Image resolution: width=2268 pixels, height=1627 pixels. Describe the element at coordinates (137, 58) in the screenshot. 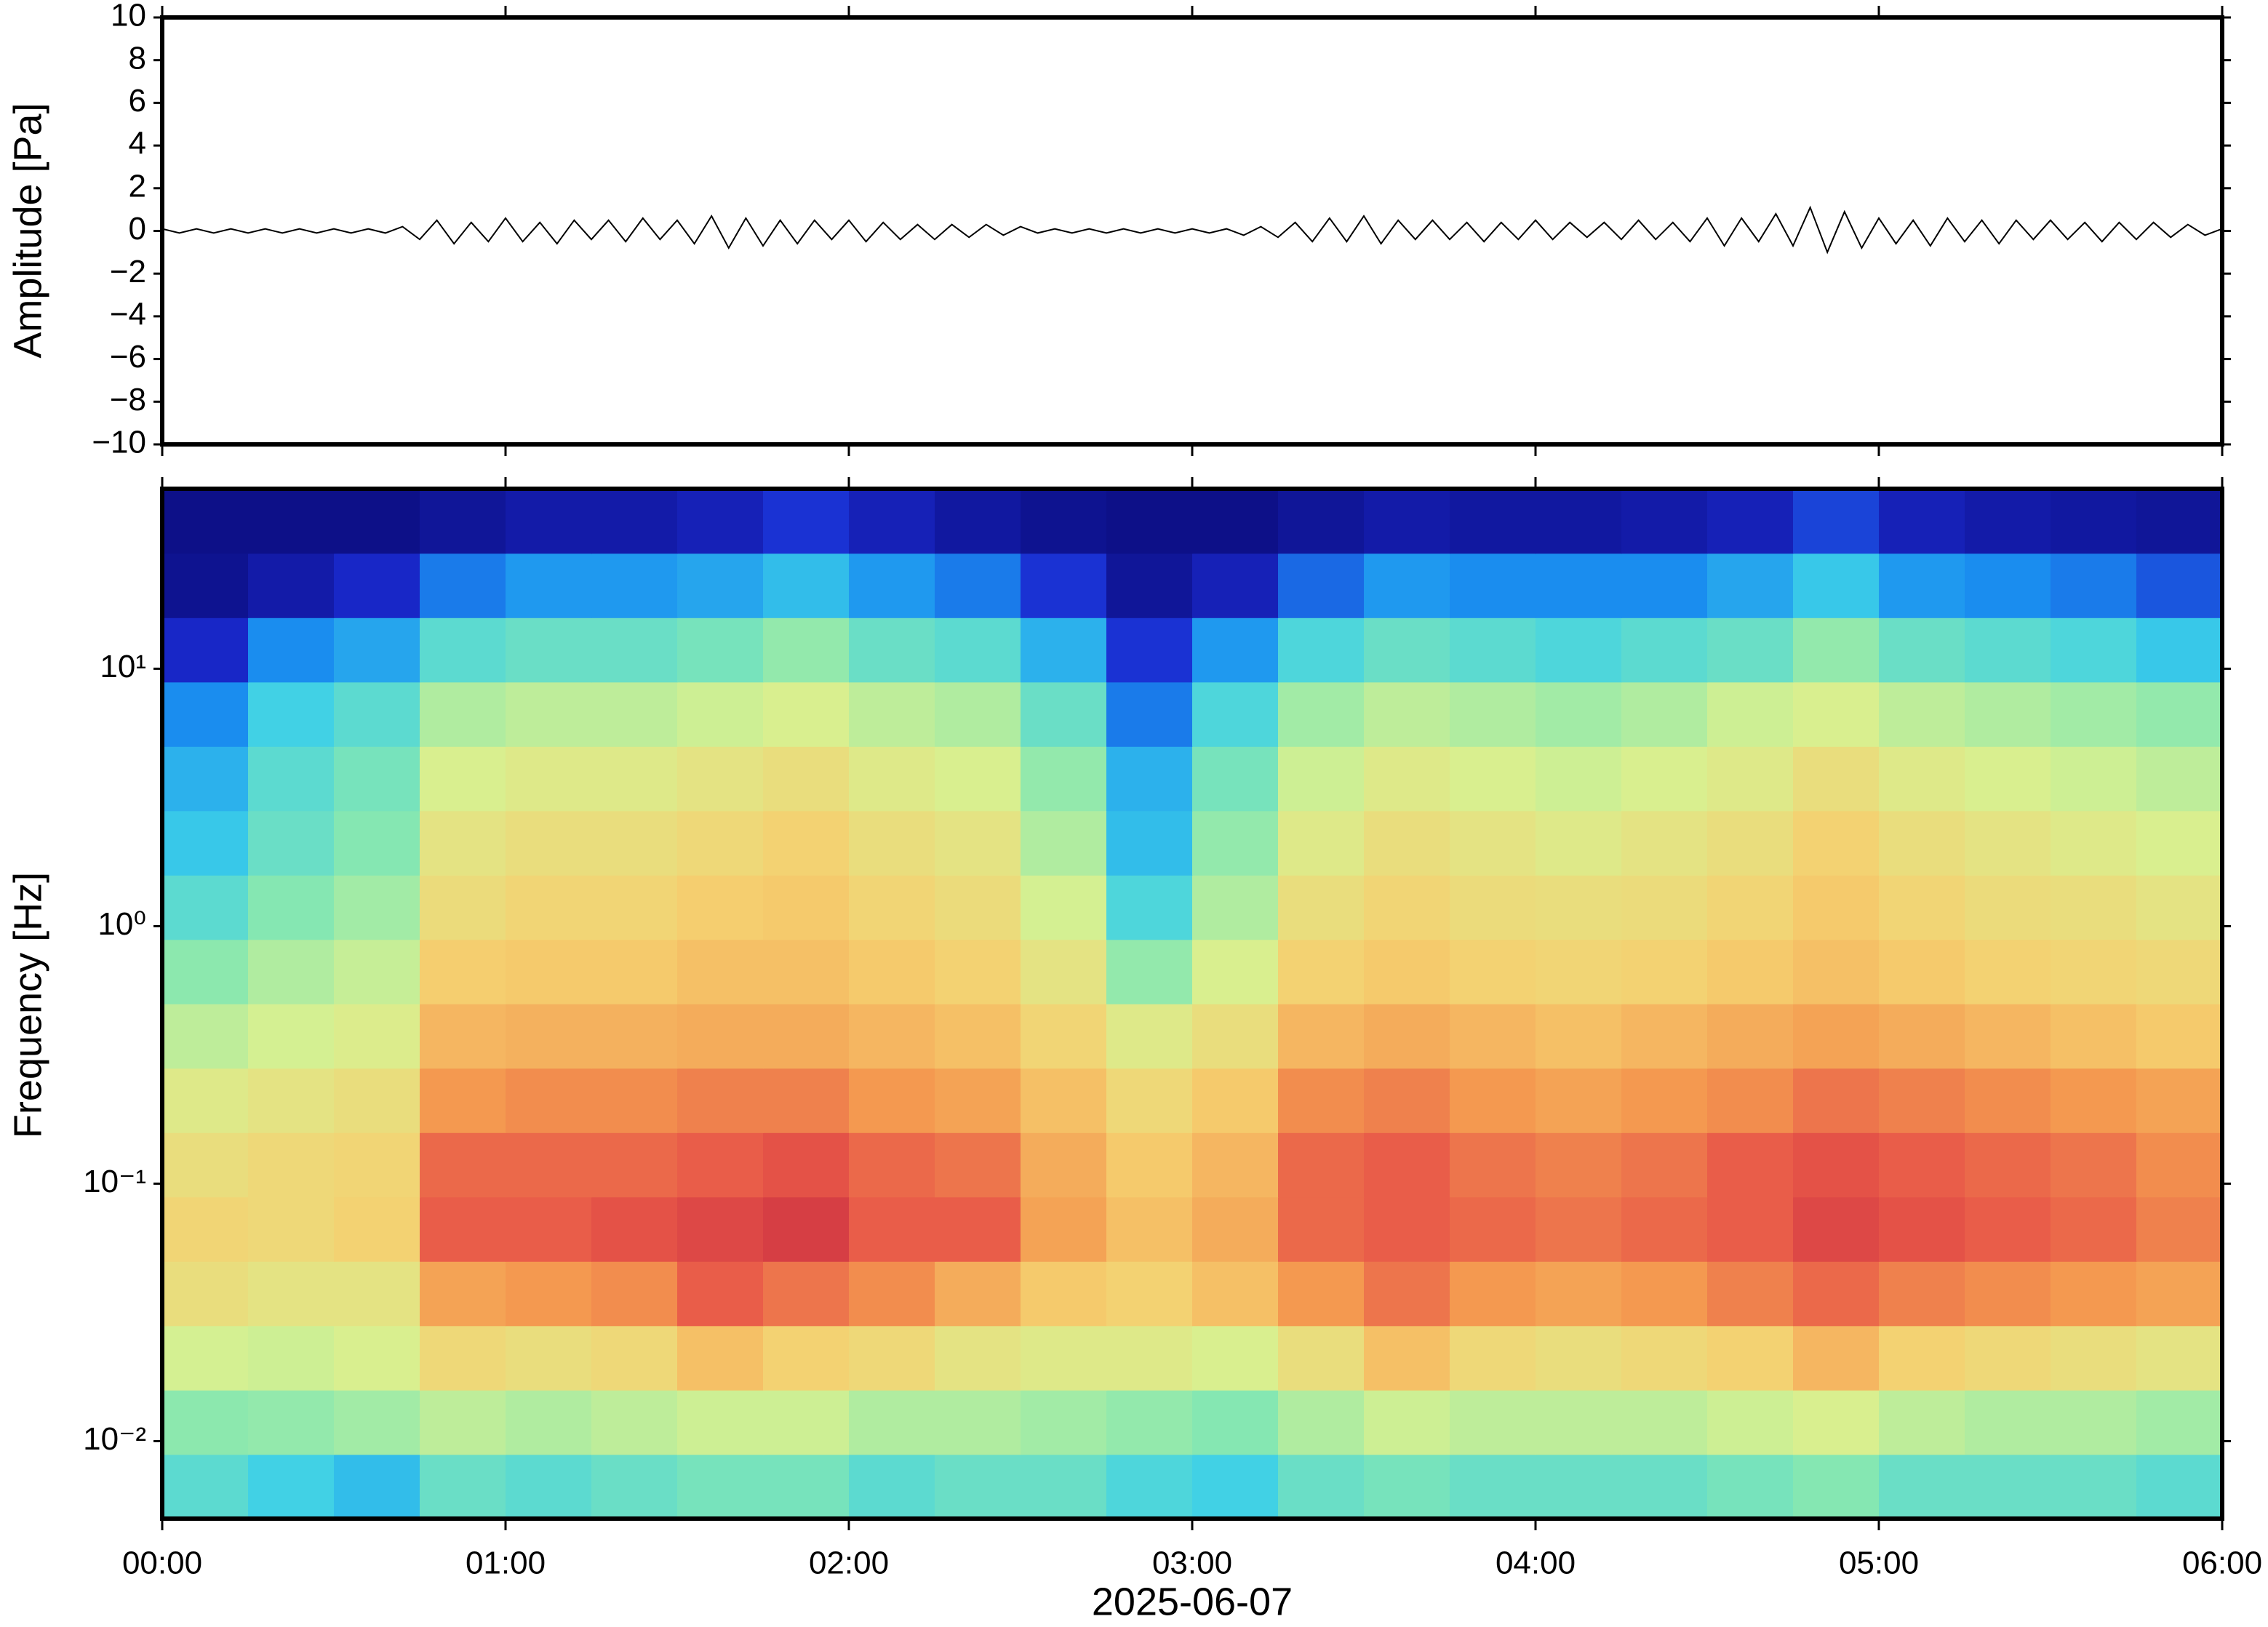

I see `y-tick-label: 8` at that location.